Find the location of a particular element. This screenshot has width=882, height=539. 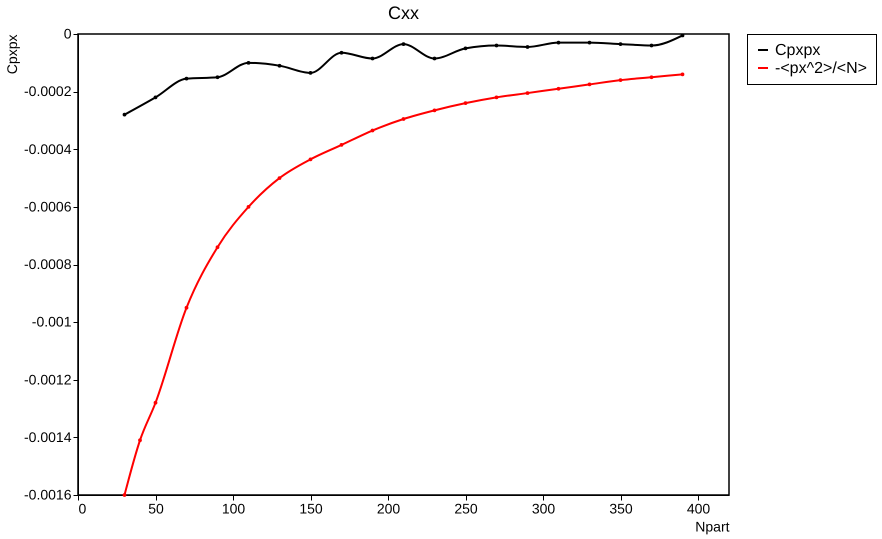

y-tick-label: -0.0006 is located at coordinates (48, 206).